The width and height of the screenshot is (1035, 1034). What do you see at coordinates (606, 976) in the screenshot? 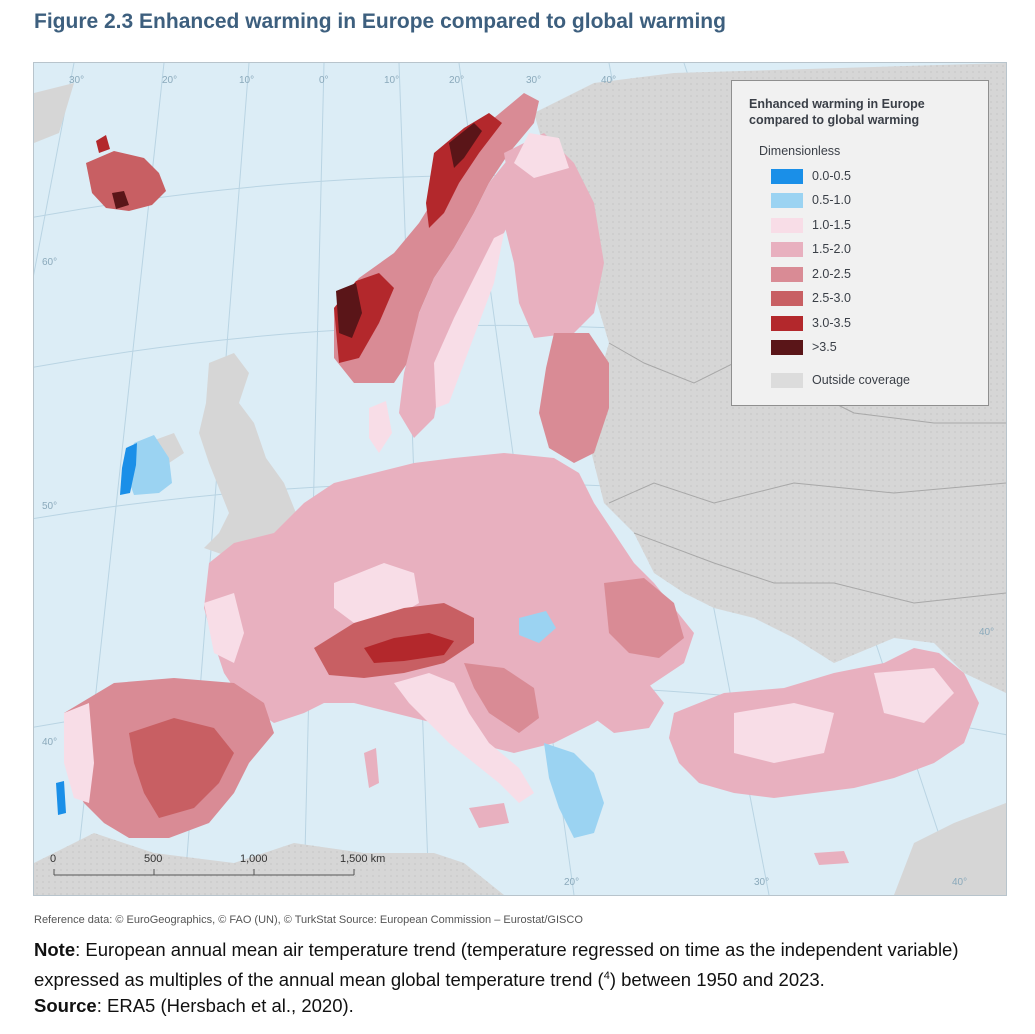
I see `note-footnote-ref: 4` at bounding box center [606, 976].